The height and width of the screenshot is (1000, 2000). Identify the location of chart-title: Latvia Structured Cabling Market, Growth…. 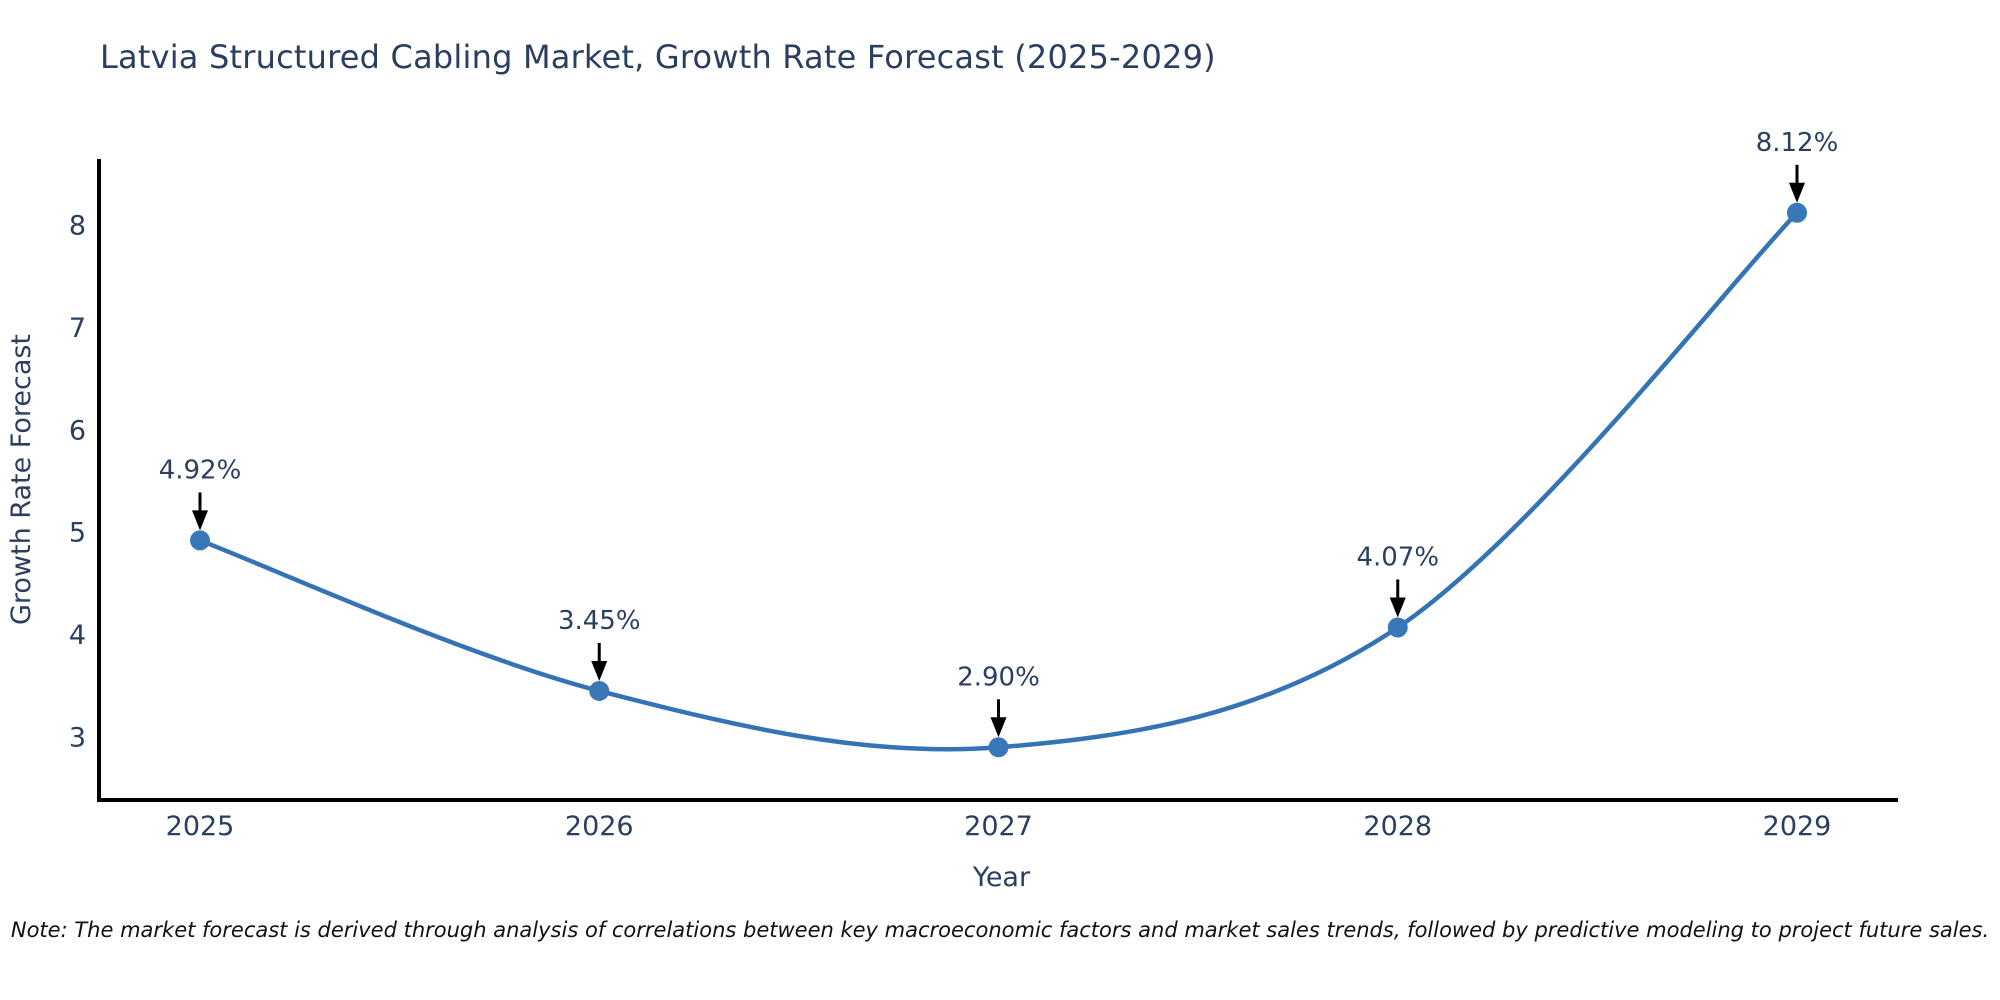
(658, 57).